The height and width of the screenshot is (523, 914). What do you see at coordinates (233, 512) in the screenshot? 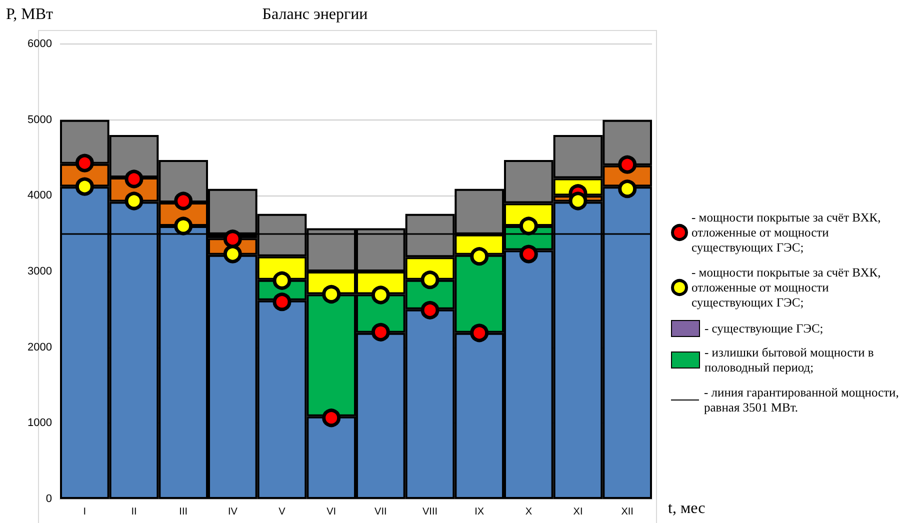
I see `x-tick-label: IV` at bounding box center [233, 512].